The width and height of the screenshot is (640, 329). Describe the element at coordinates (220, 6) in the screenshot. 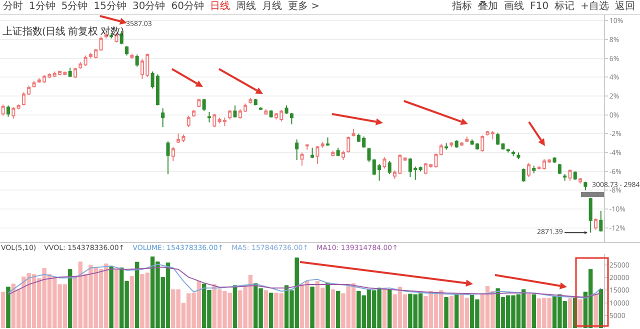

I see `text: 日线` at that location.